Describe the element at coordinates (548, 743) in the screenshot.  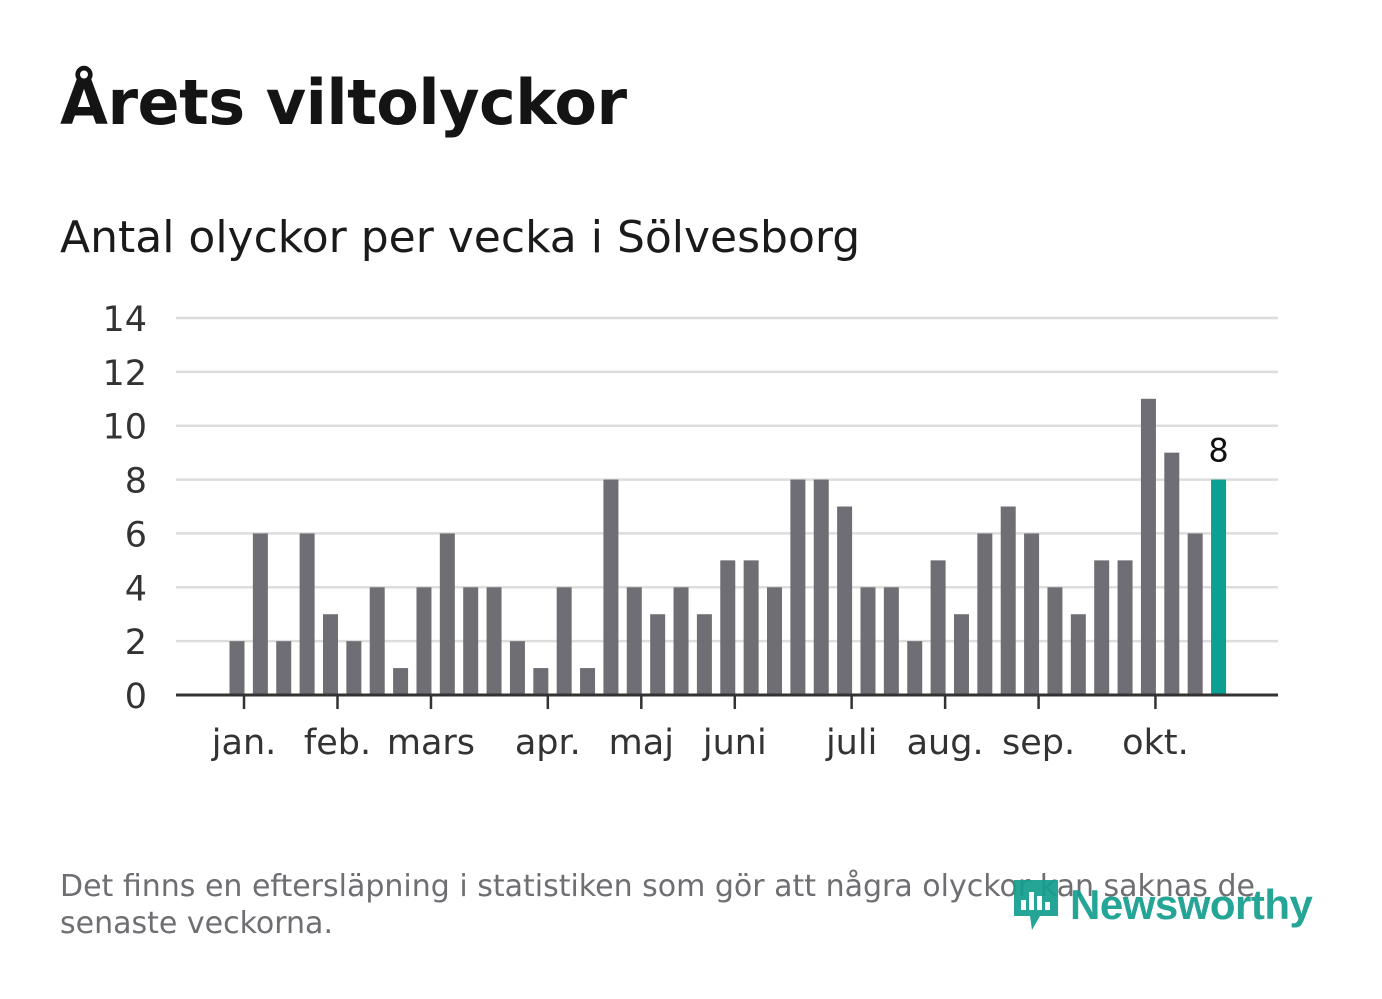
I see `month-label: apr.` at that location.